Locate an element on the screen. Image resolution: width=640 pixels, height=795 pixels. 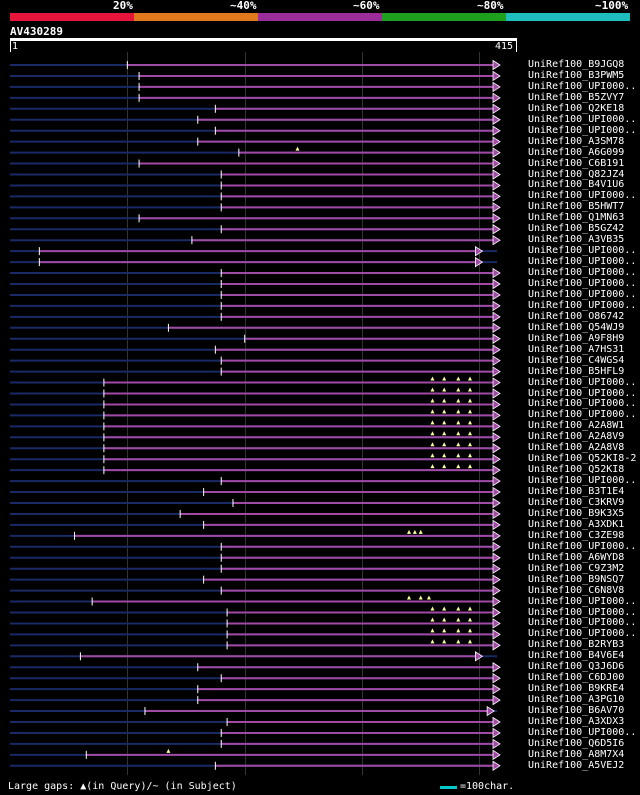
hit-label: UniRef100_C9Z3M2 is located at coordinates (576, 568).